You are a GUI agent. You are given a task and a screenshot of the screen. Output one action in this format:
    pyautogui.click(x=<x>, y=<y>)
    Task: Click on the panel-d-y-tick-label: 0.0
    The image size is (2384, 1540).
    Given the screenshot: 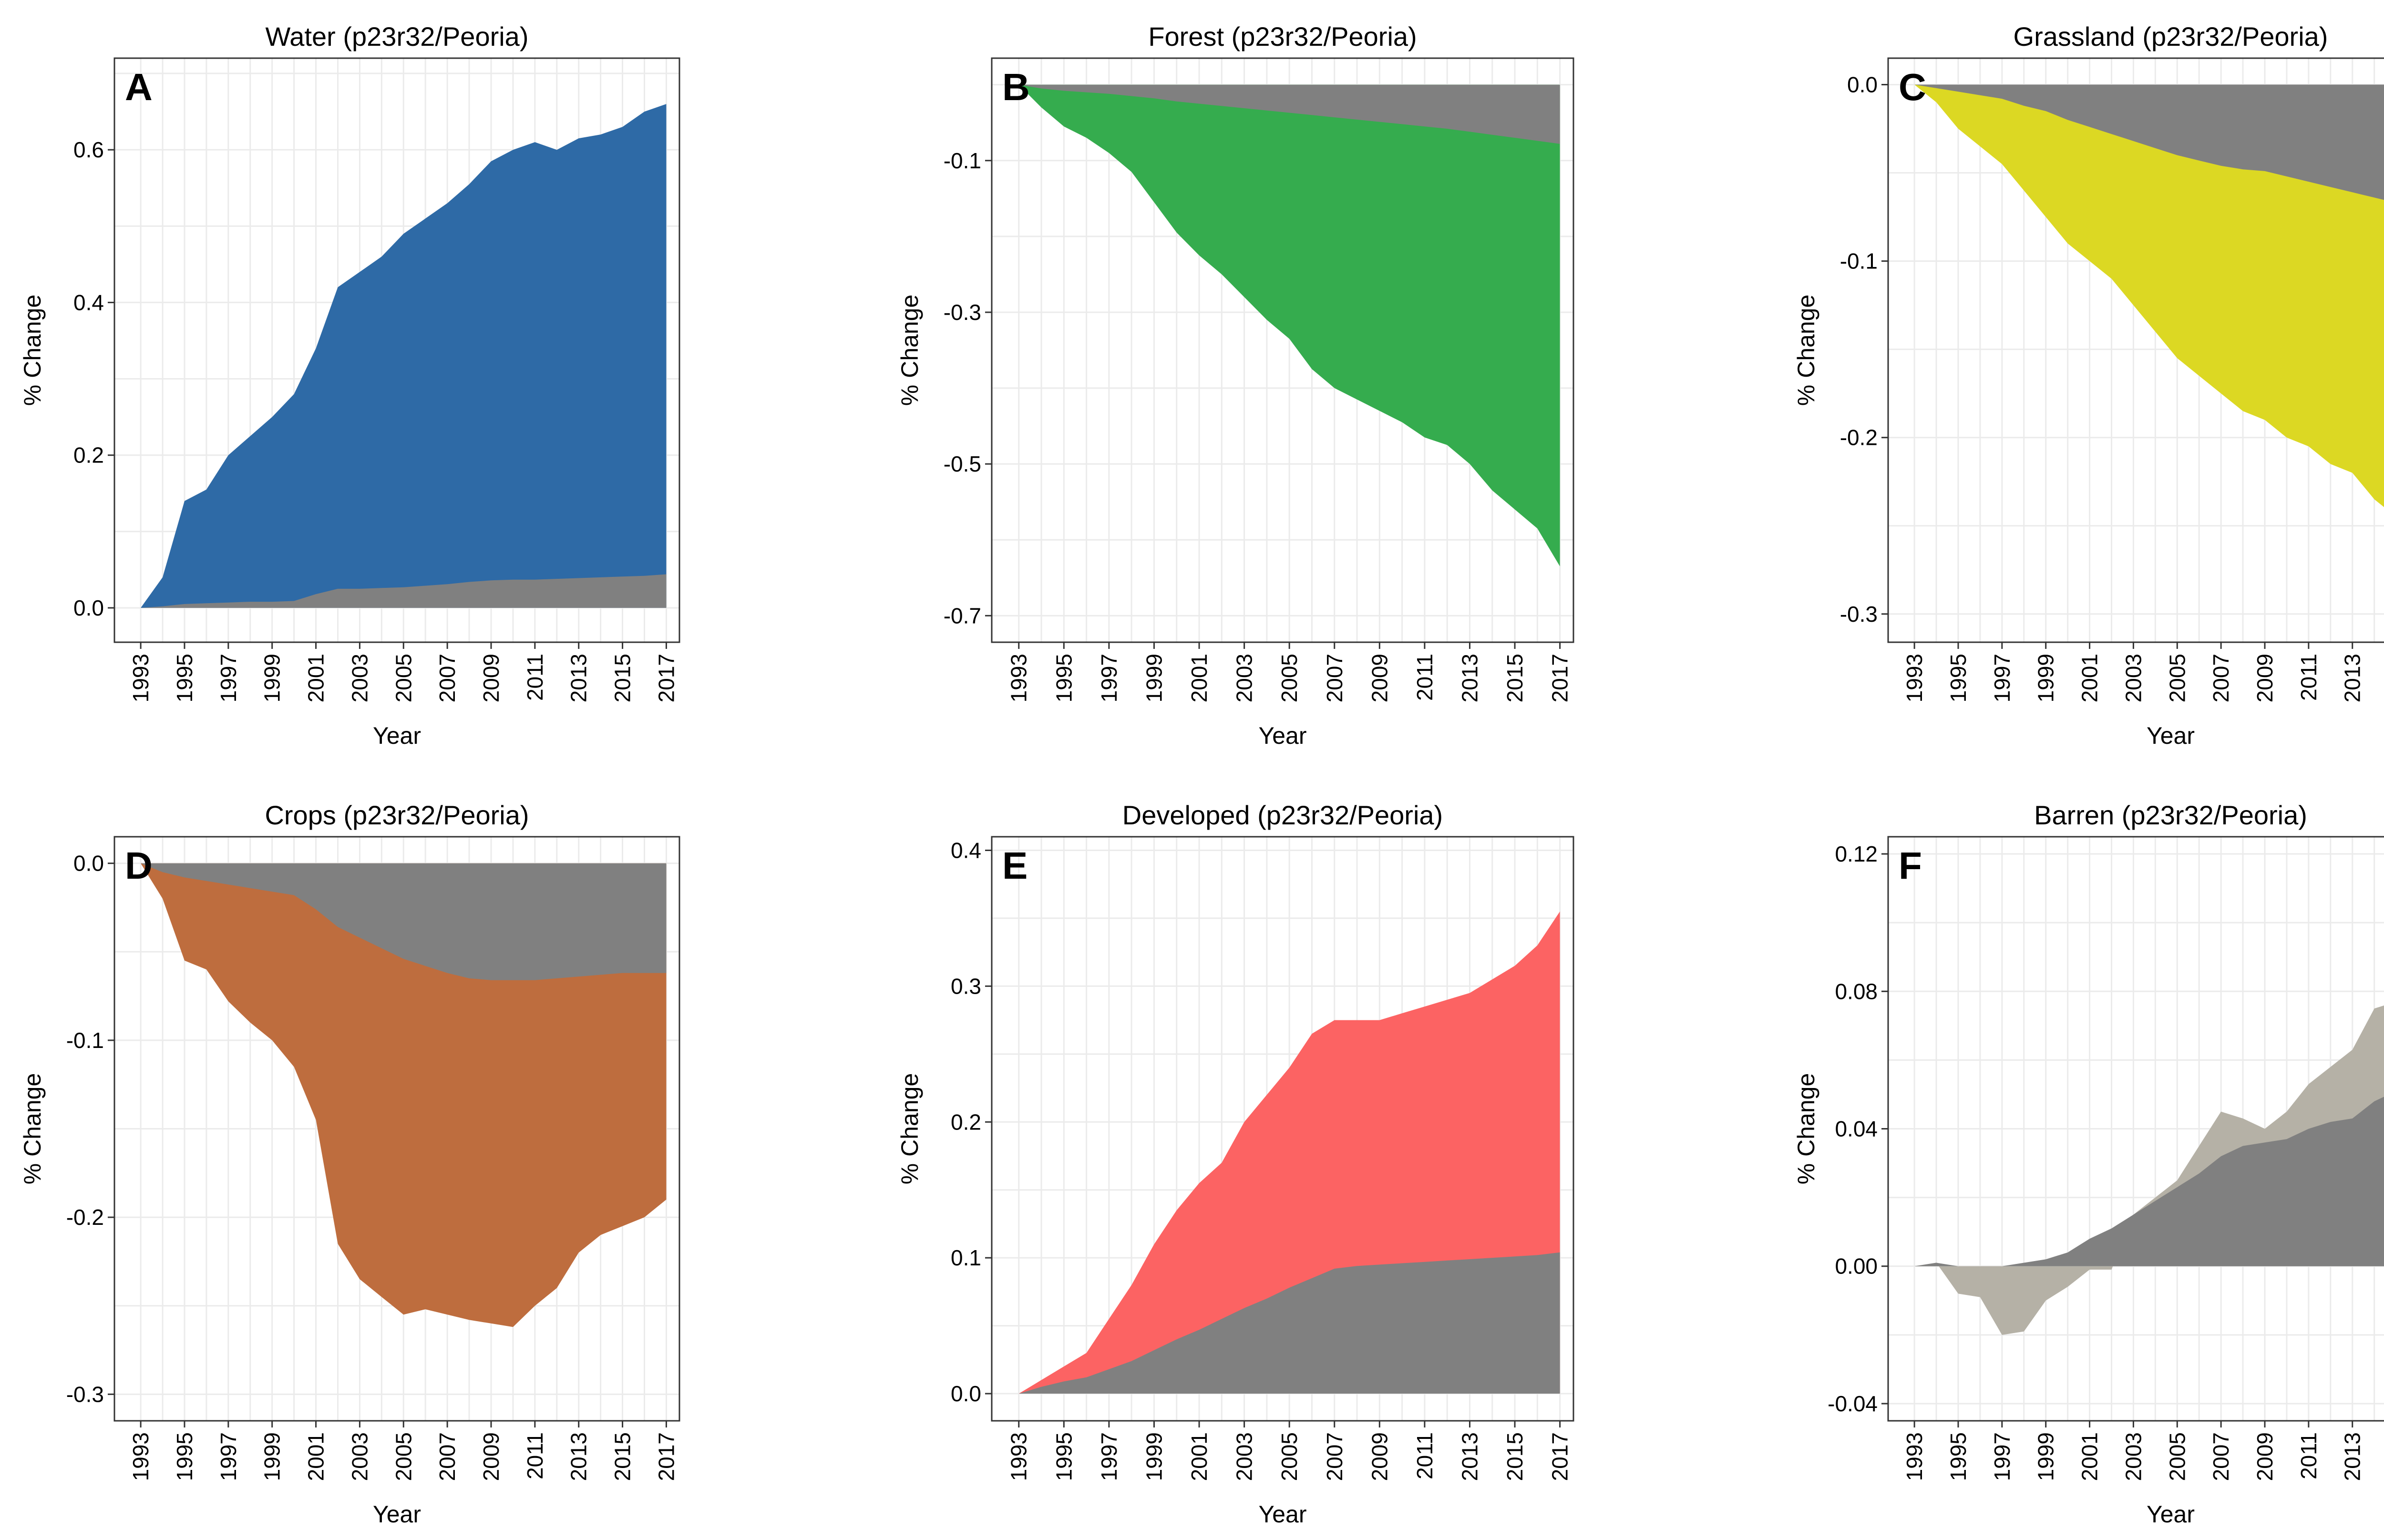 What is the action you would take?
    pyautogui.click(x=88, y=863)
    